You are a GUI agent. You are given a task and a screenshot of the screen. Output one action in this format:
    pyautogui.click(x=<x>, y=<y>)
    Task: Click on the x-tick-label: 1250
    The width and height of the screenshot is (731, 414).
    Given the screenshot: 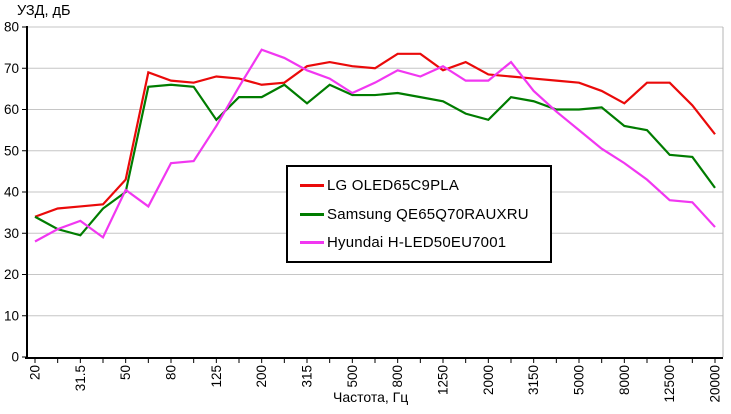 What is the action you would take?
    pyautogui.click(x=443, y=380)
    